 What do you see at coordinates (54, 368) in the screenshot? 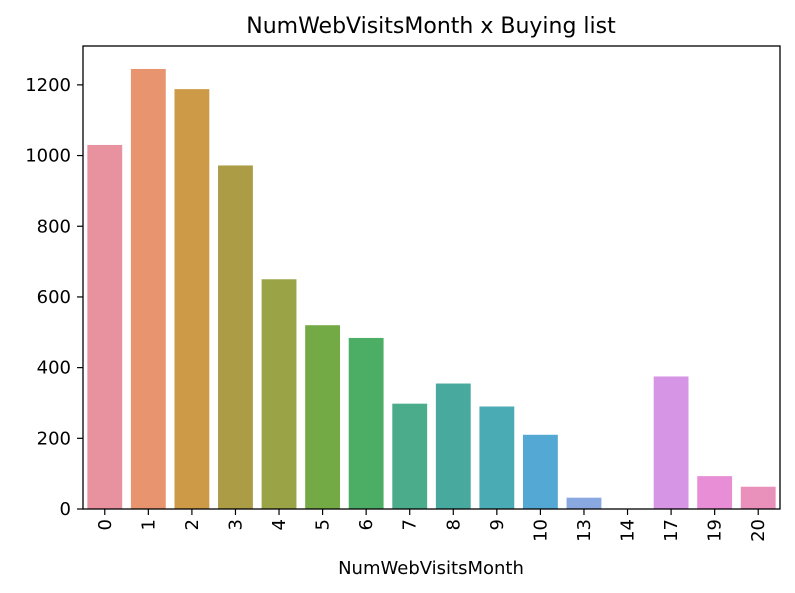
I see `y-tick-label: 400` at bounding box center [54, 368].